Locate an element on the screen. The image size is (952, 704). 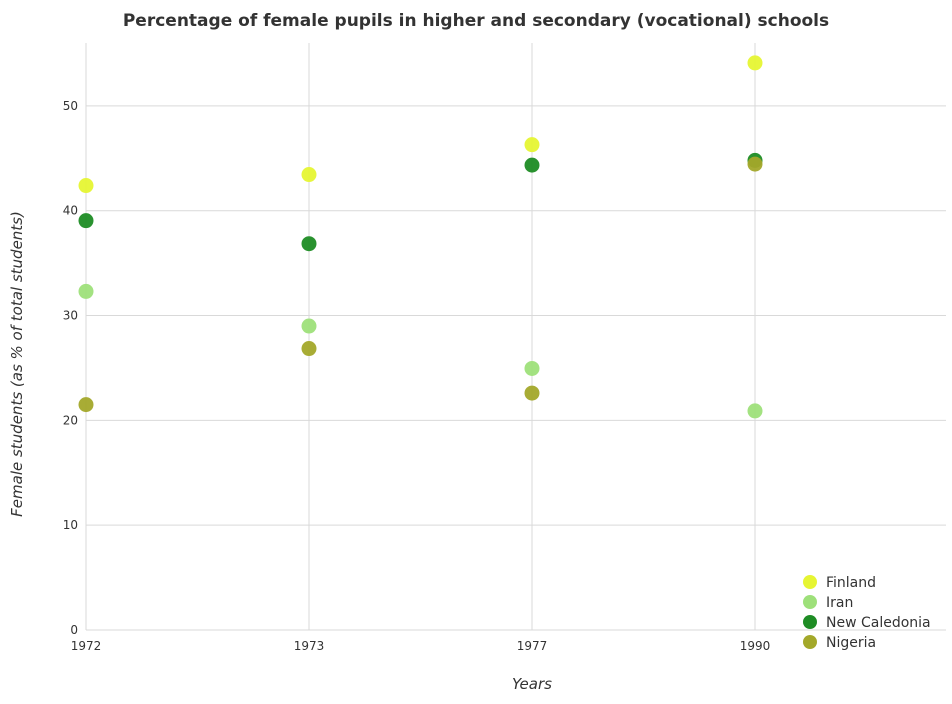
legend-marker-new-caledonia is located at coordinates (810, 622).